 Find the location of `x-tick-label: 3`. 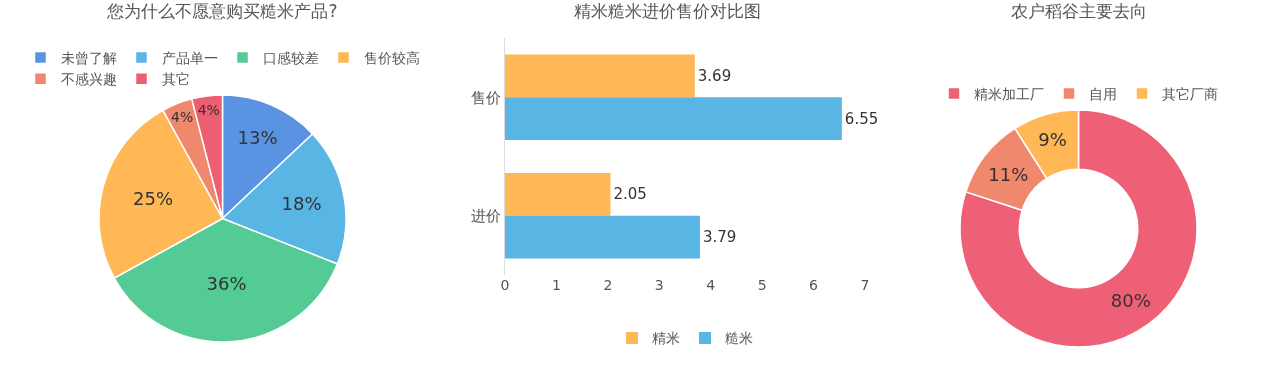

x-tick-label: 3 is located at coordinates (659, 285).